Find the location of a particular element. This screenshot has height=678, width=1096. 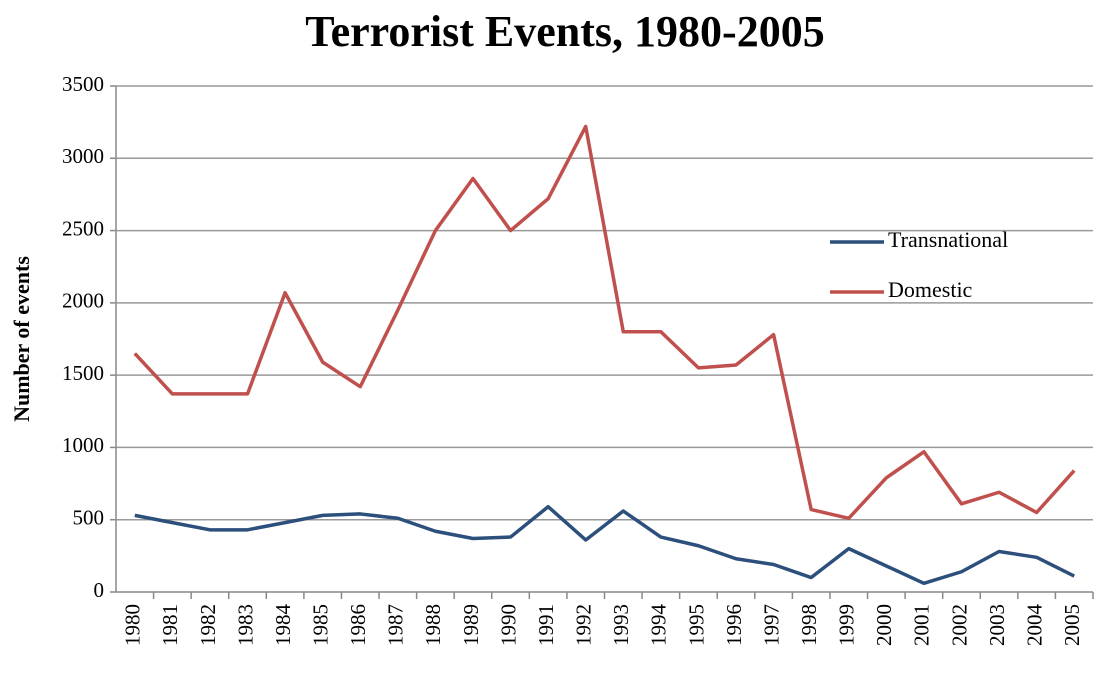

legend-label: Domestic is located at coordinates (930, 289).